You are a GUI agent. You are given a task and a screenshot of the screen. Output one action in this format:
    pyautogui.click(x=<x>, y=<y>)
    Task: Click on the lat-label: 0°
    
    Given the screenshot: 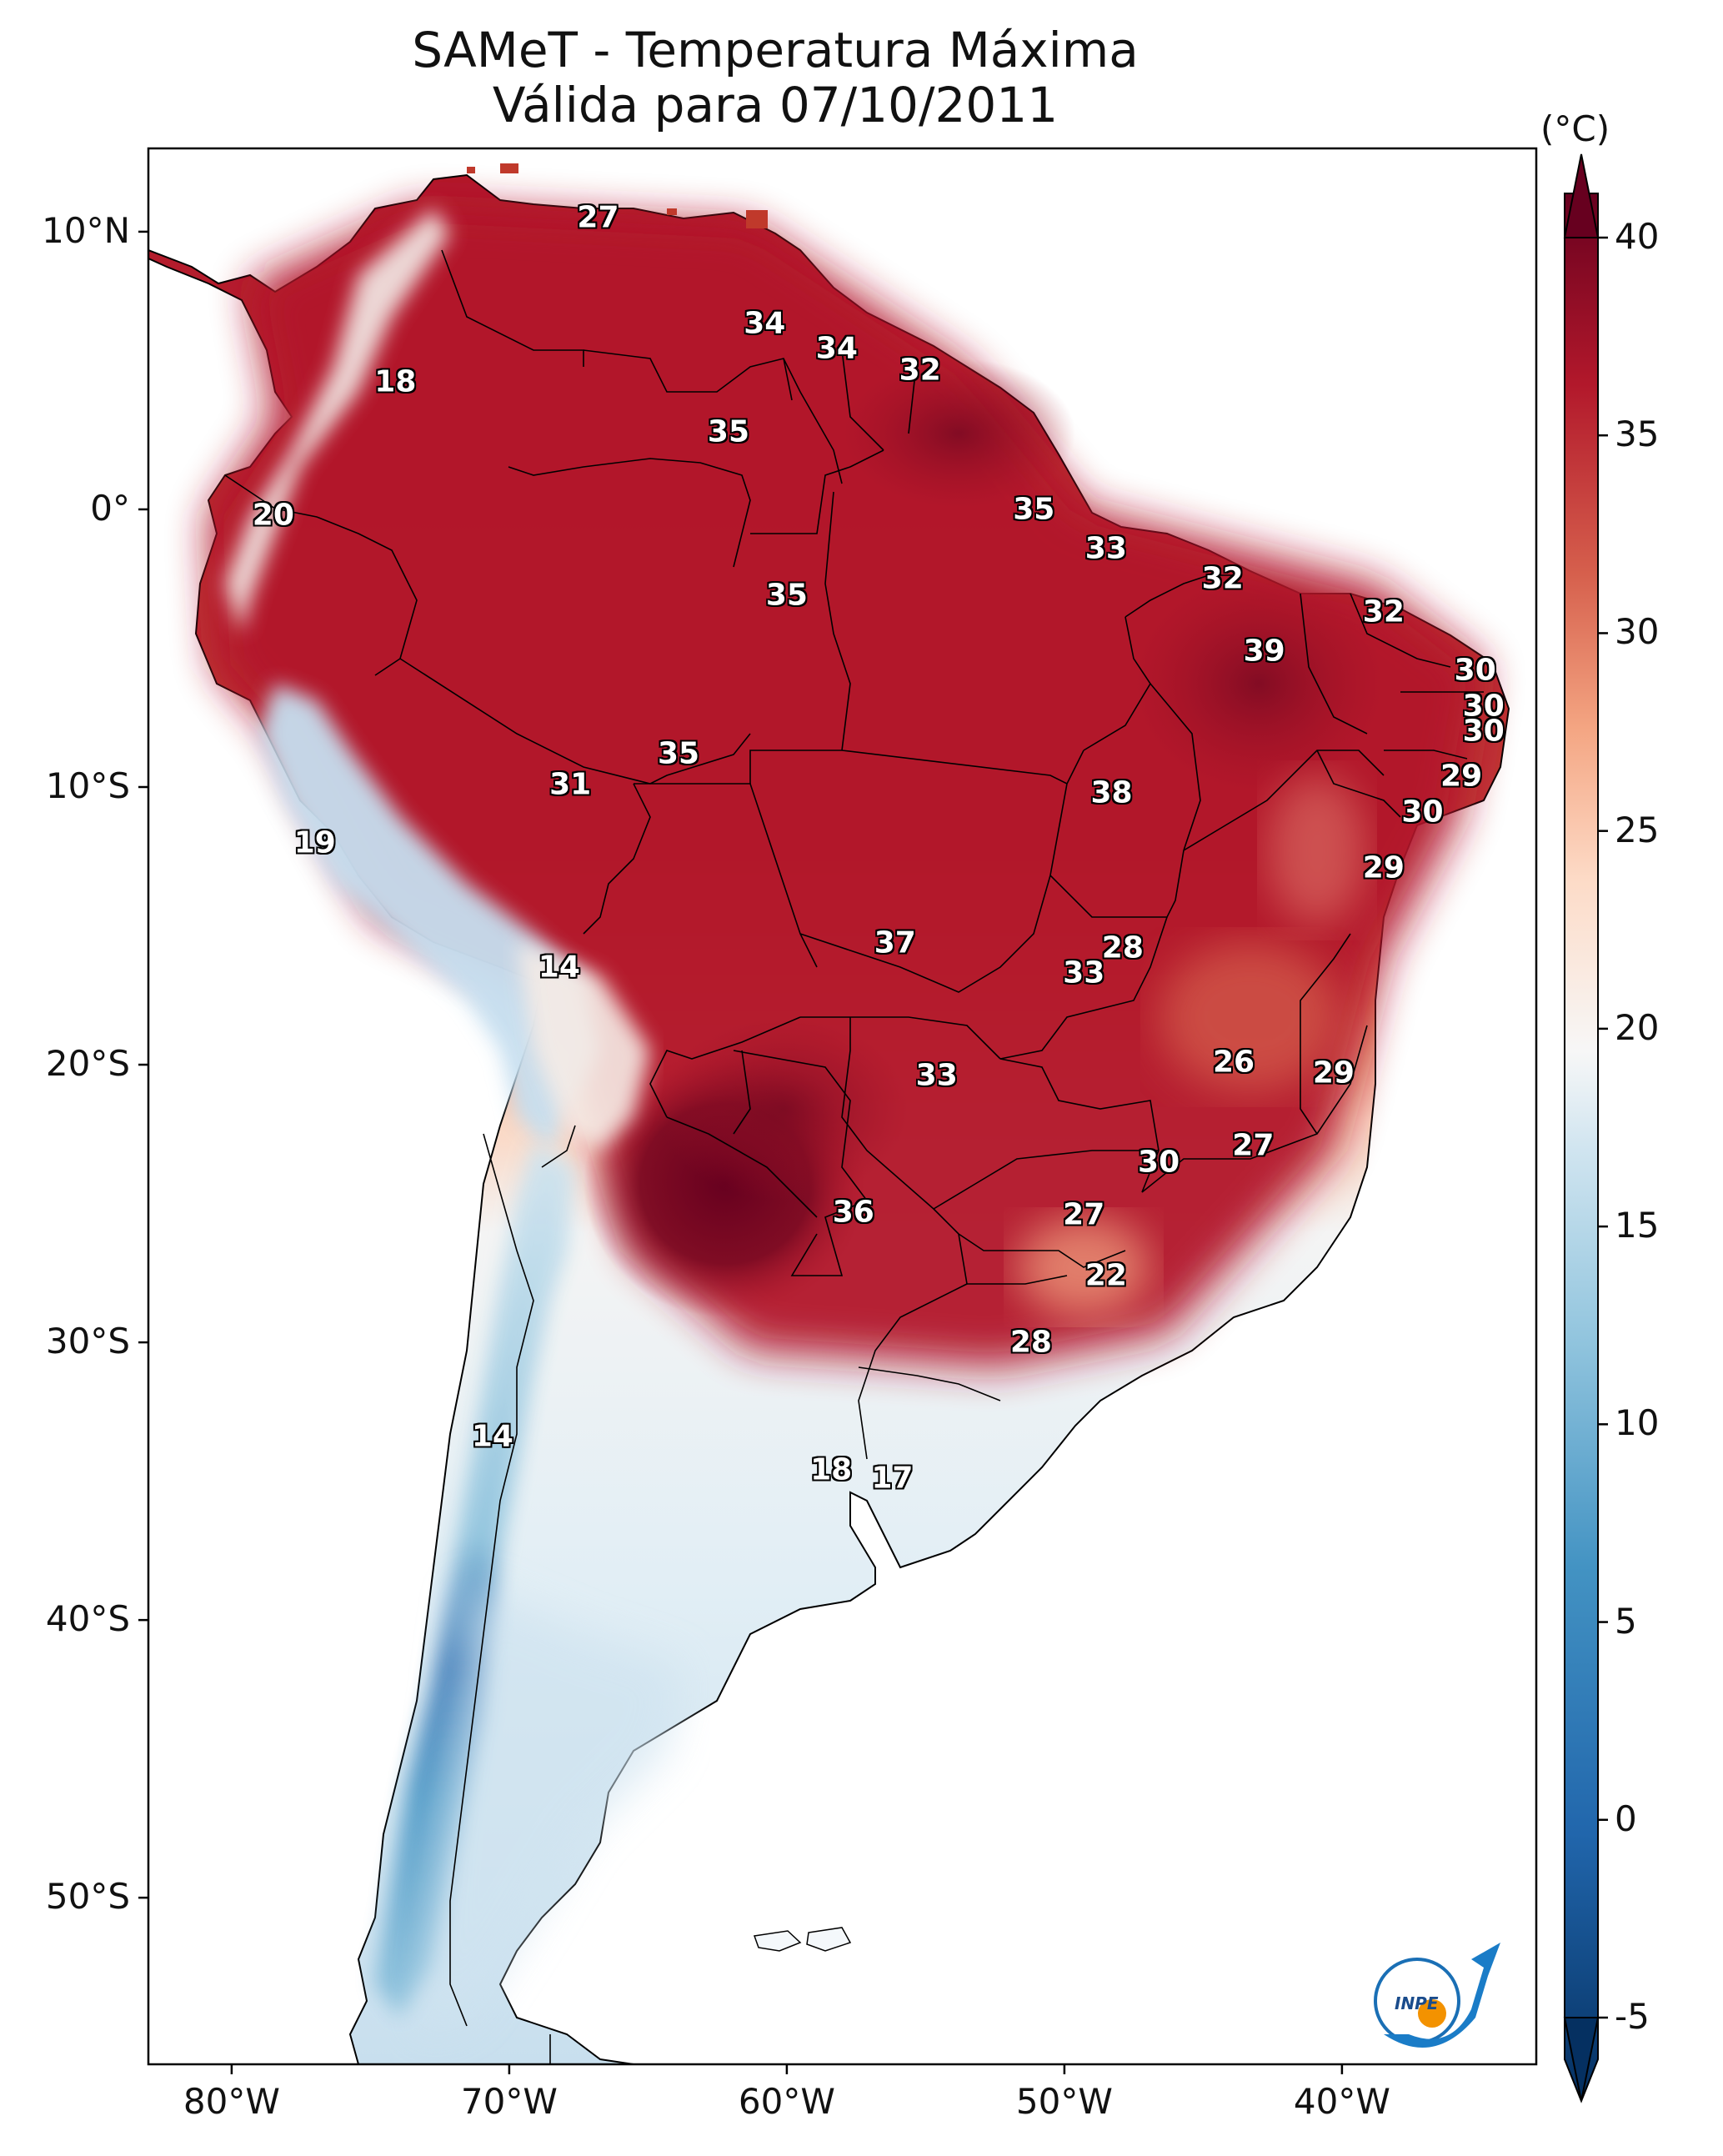 What is the action you would take?
    pyautogui.click(x=110, y=508)
    